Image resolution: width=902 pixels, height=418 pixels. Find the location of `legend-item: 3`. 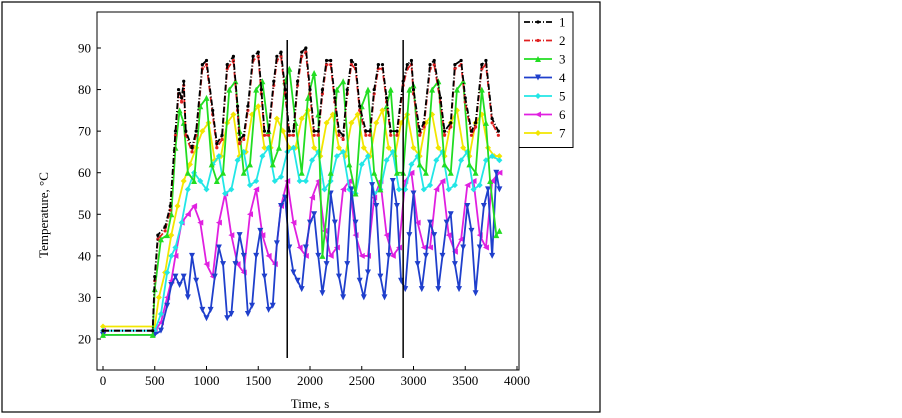

legend-item: 3 is located at coordinates (545, 59).